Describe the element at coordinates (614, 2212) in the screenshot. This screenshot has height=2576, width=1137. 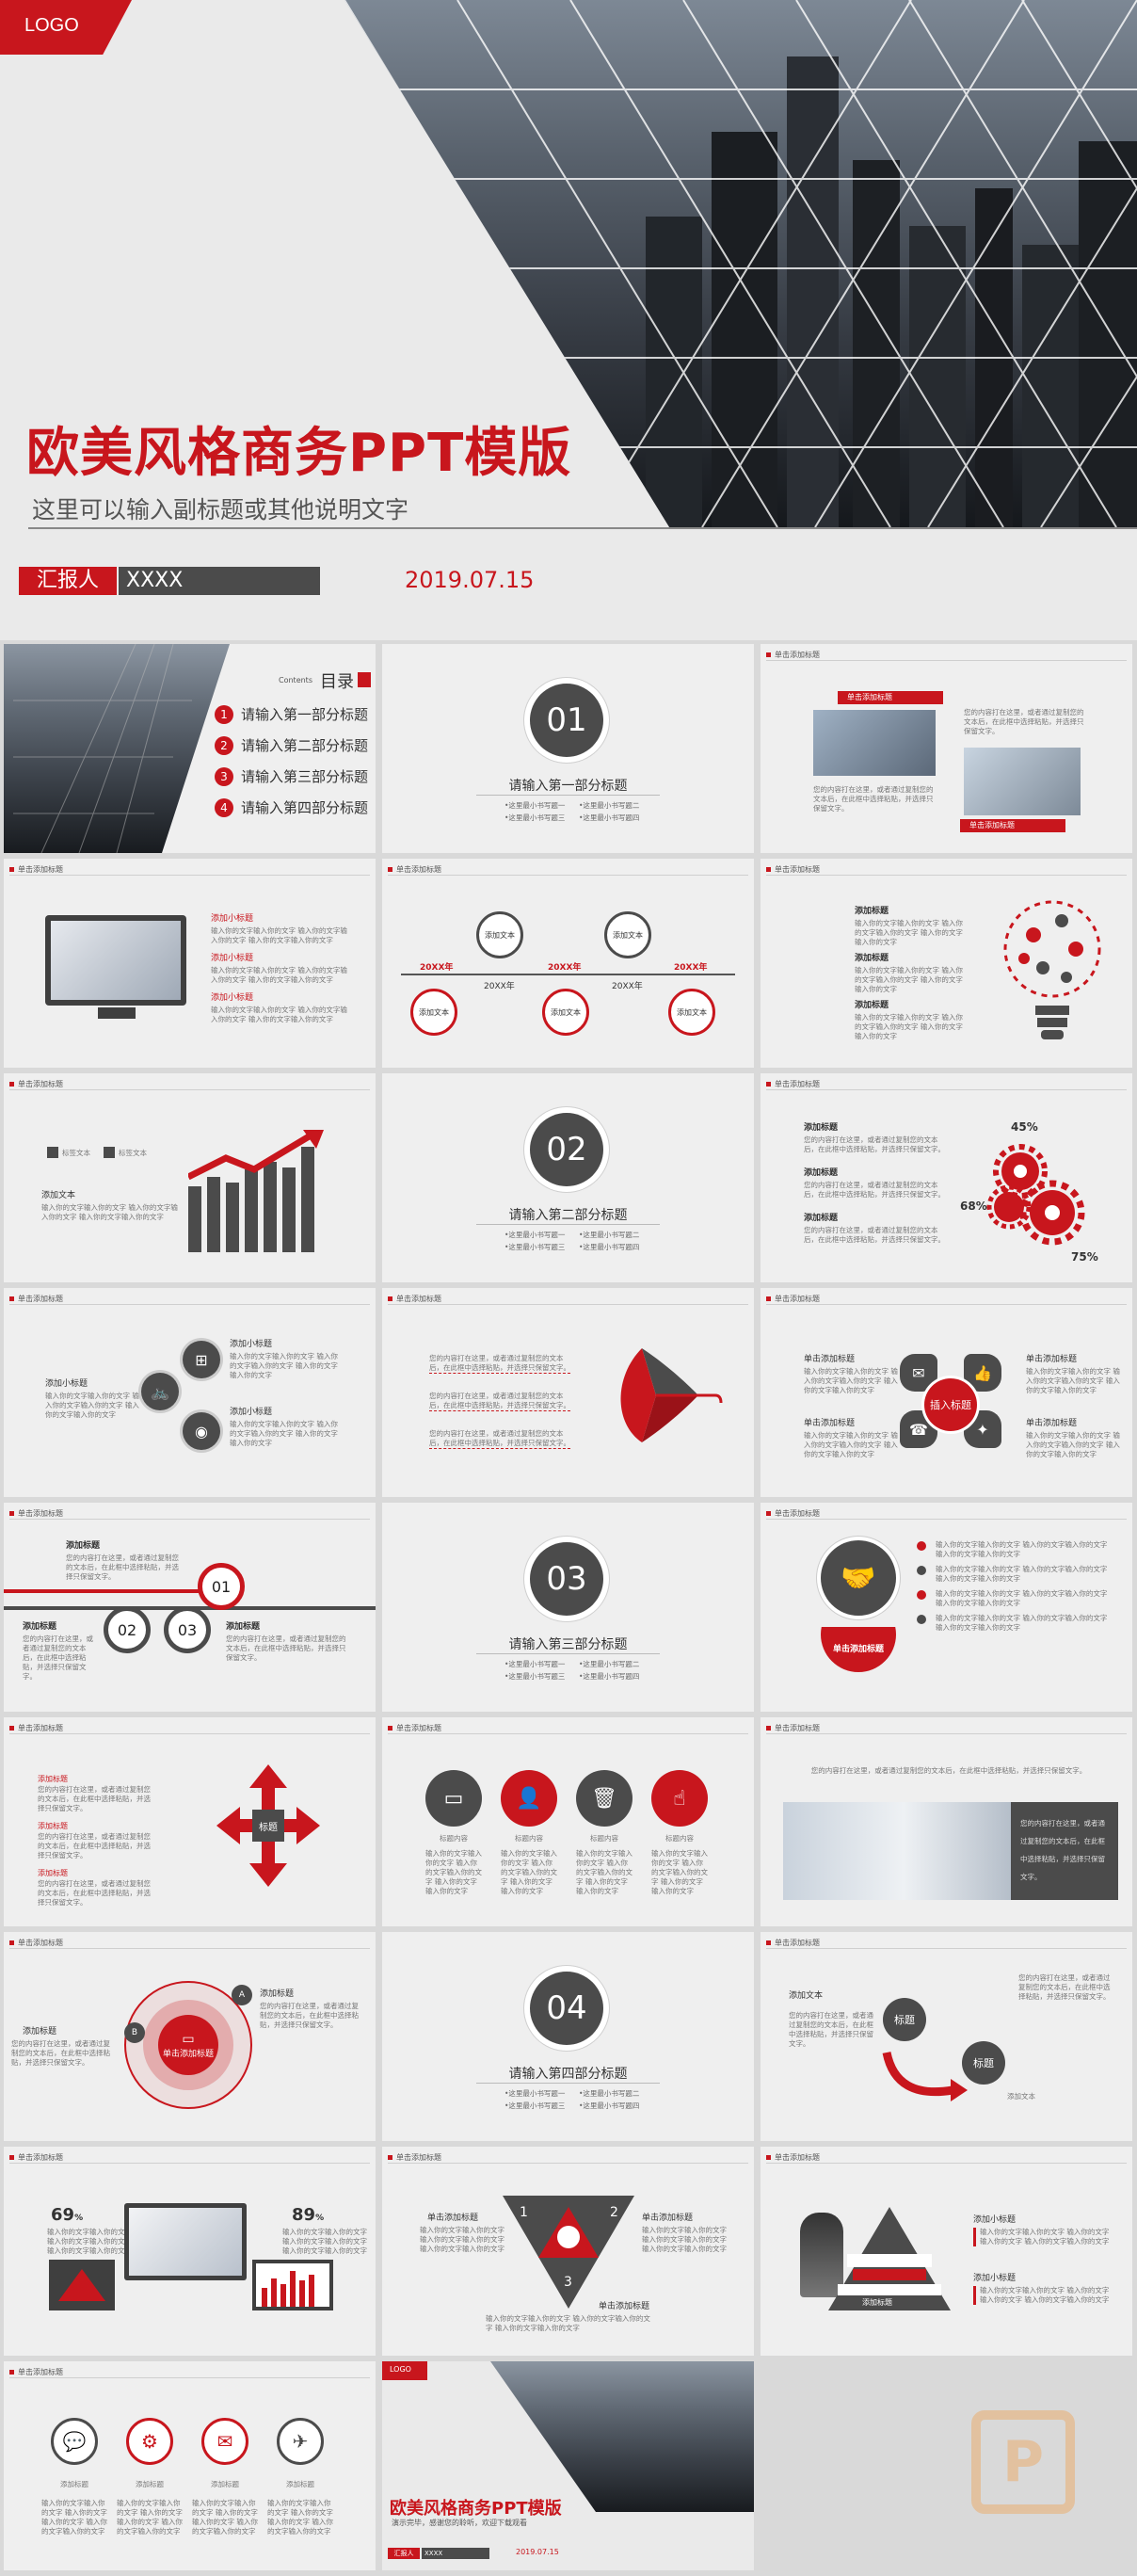
I see `svg-text: 2` at that location.